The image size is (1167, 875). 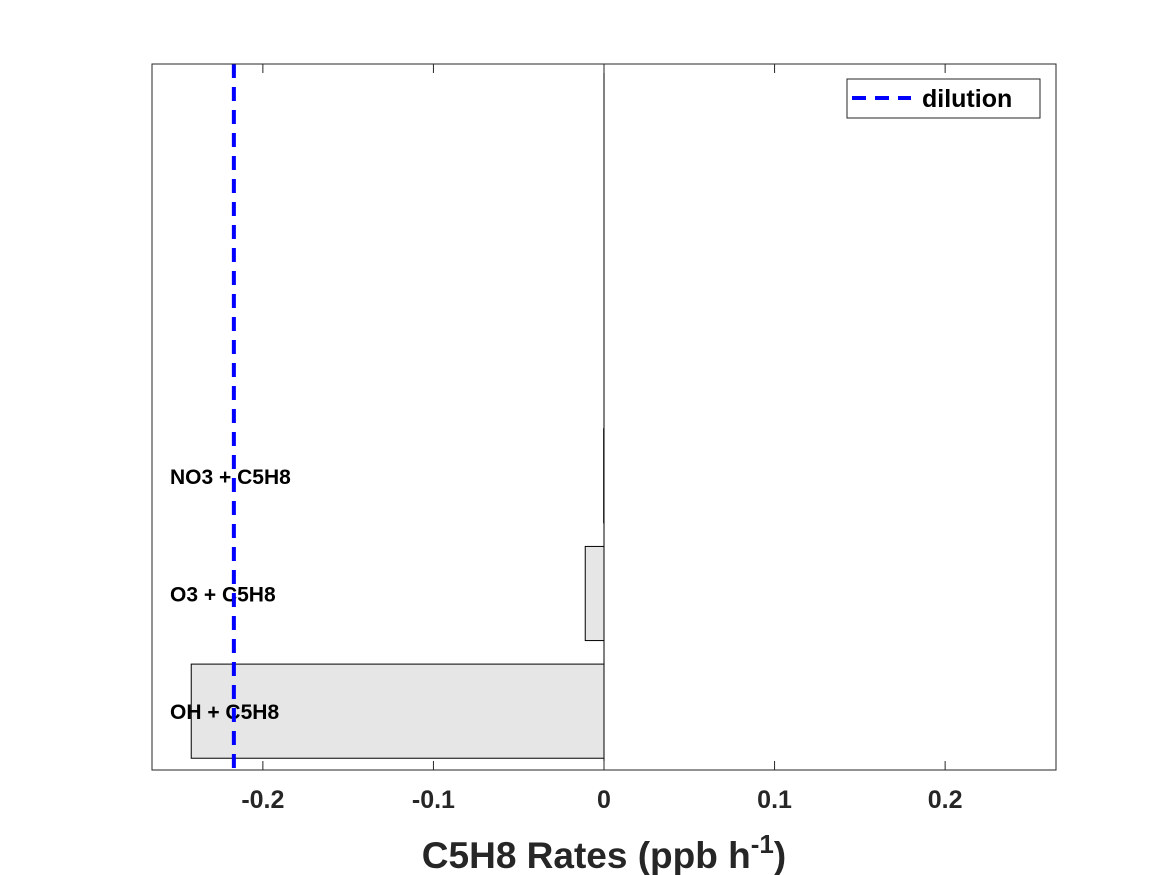 I want to click on x-tick-label-3: 0.1, so click(x=774, y=800).